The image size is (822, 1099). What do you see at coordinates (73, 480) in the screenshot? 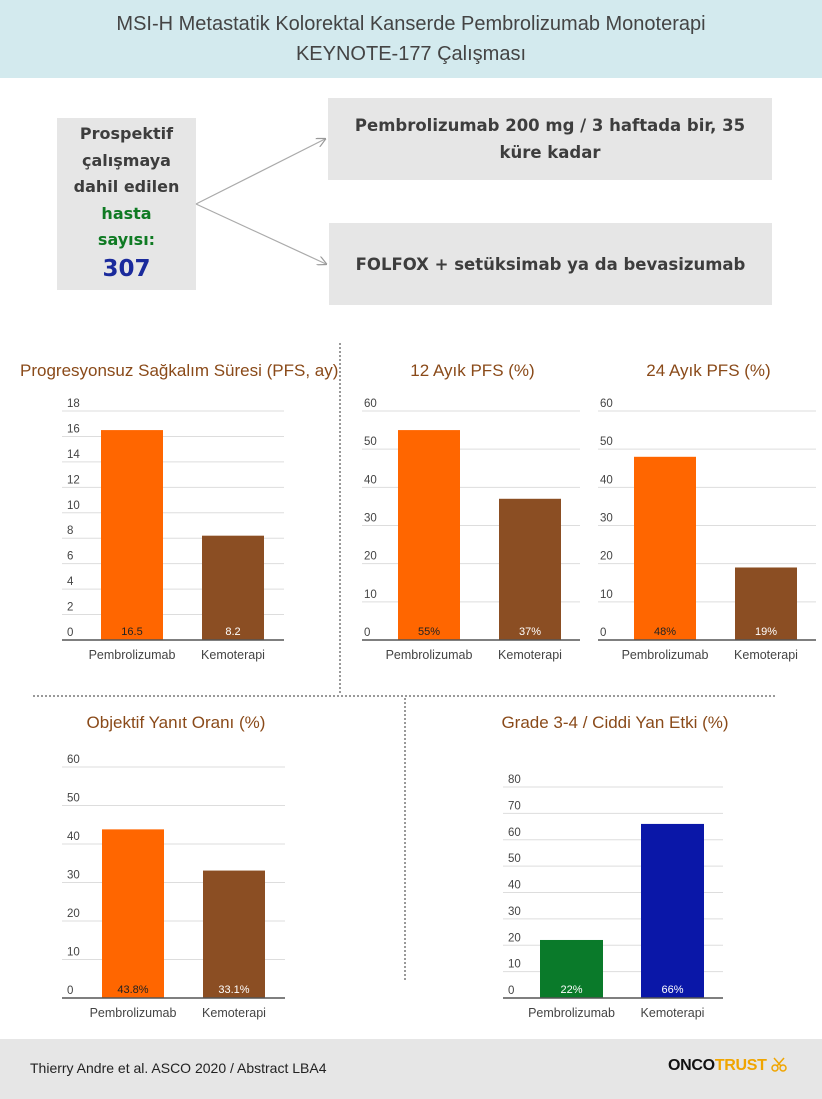
I see `y-tick-label: 12` at bounding box center [73, 480].